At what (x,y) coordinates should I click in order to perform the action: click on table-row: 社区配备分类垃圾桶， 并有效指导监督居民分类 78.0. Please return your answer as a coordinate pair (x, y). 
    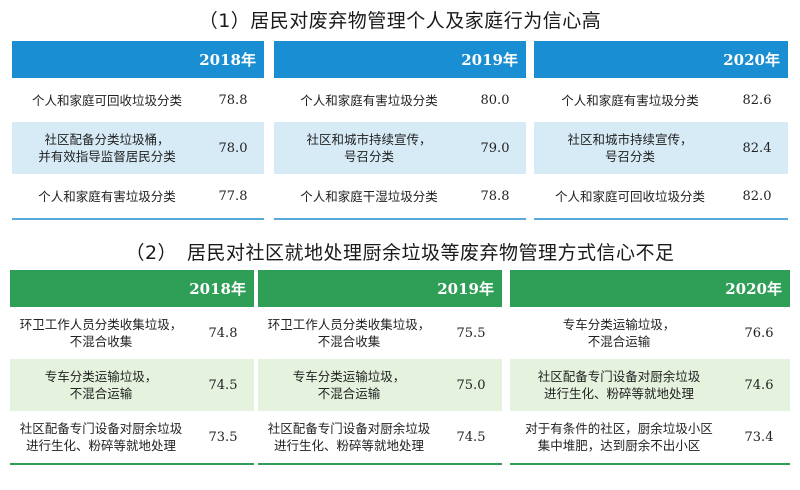
    Looking at the image, I should click on (138, 148).